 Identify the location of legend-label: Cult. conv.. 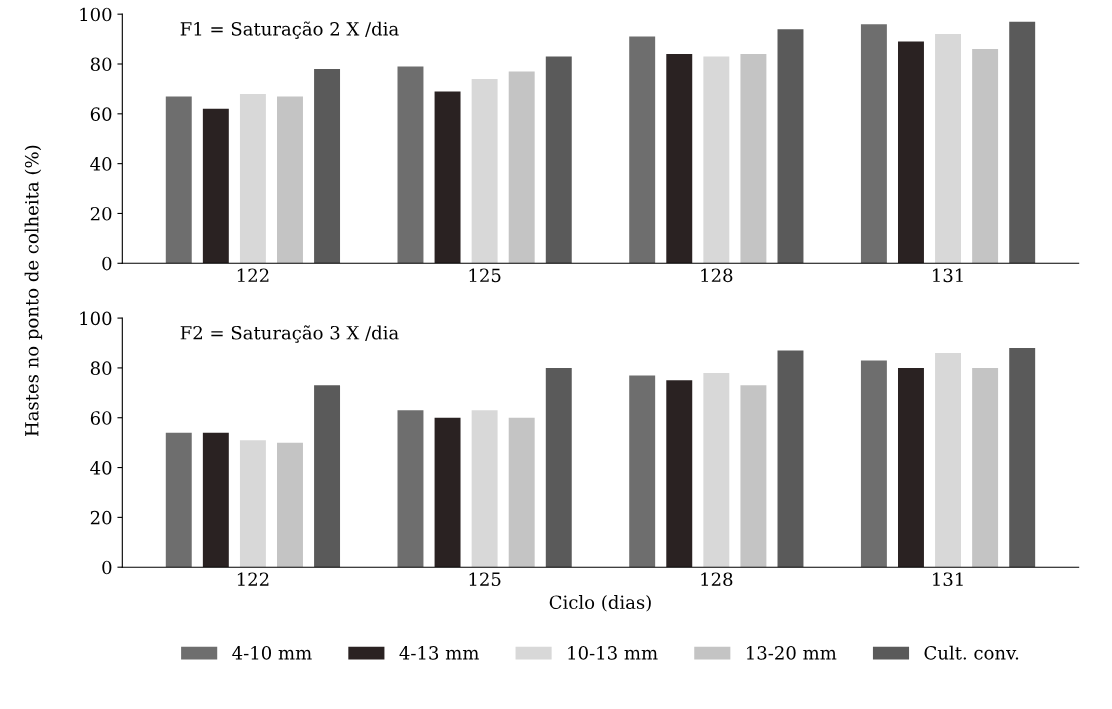
(971, 652).